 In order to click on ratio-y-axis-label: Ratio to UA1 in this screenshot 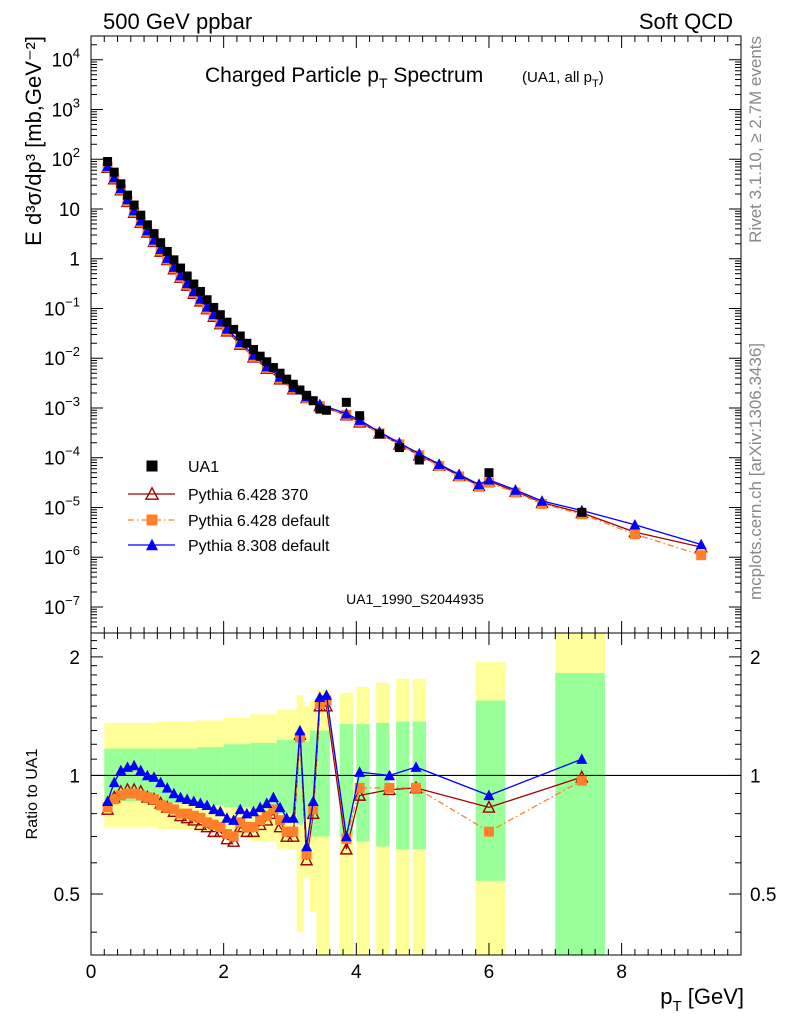, I will do `click(32, 794)`.